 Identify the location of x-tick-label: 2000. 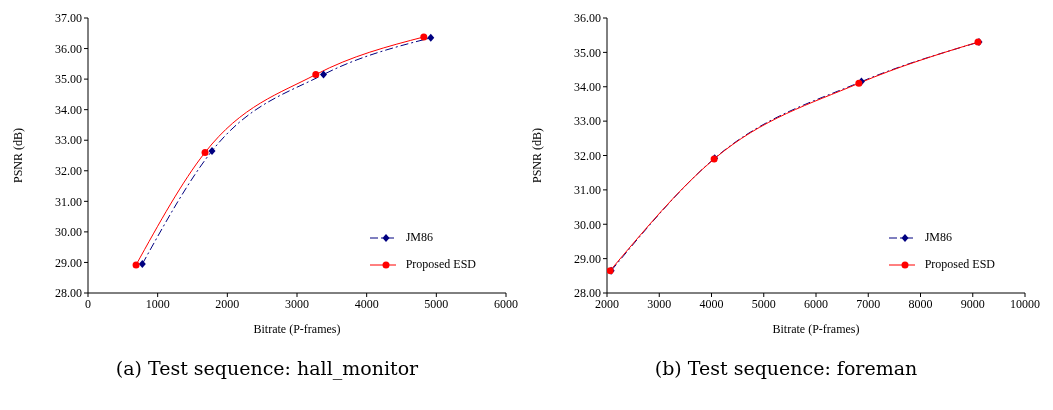
(227, 303).